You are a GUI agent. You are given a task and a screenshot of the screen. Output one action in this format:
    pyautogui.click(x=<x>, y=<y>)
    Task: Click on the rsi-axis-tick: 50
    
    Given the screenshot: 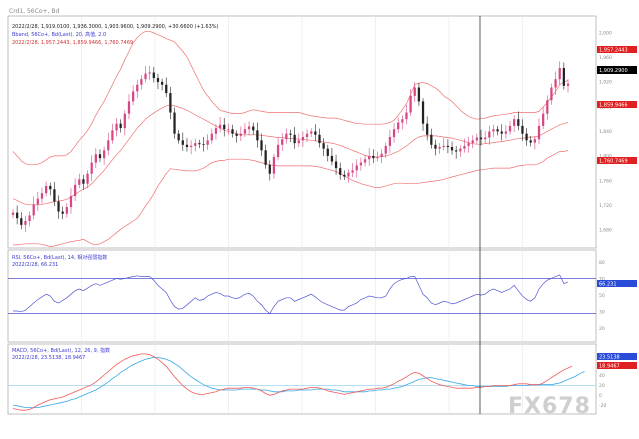 What is the action you would take?
    pyautogui.click(x=602, y=296)
    